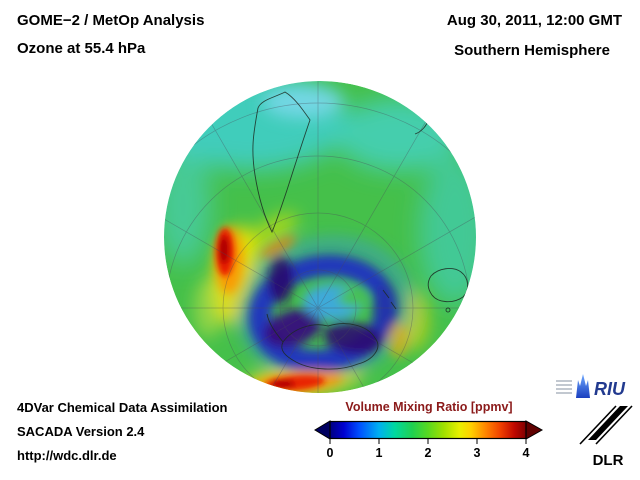 The width and height of the screenshot is (640, 480). Describe the element at coordinates (526, 453) in the screenshot. I see `tick-label-4: 4` at that location.